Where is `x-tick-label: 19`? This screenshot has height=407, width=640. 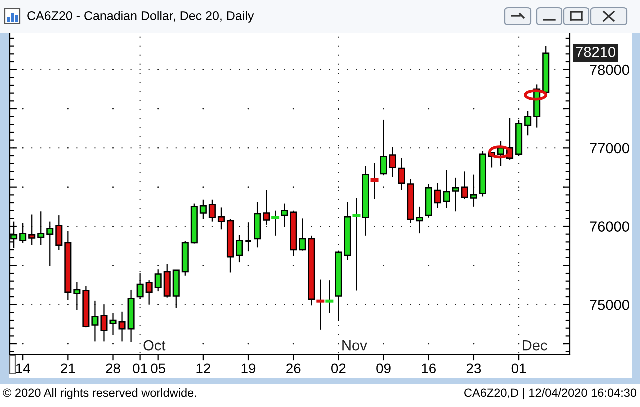 x-tick-label: 19 is located at coordinates (249, 369).